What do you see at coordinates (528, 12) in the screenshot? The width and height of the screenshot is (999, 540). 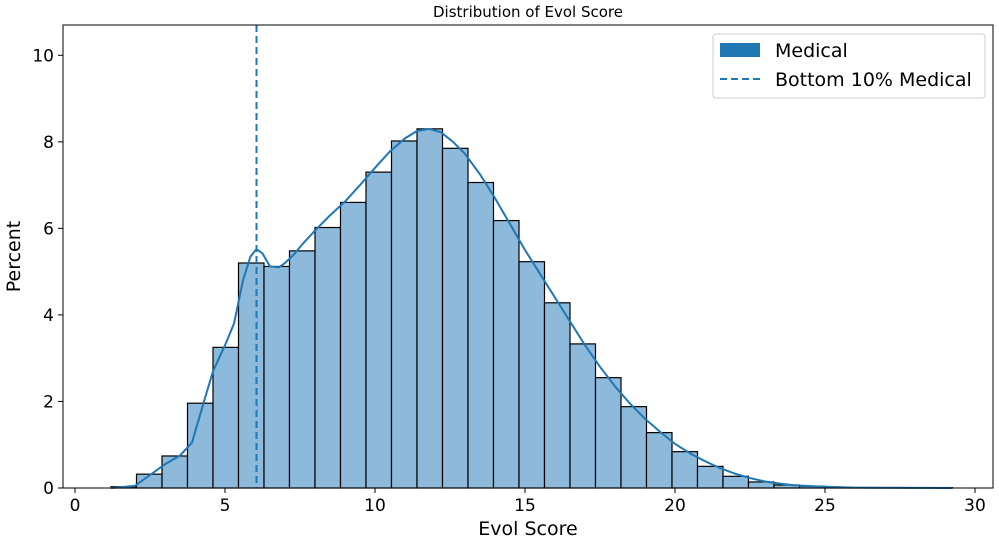 I see `chart-title: Distribution of Evol Score` at bounding box center [528, 12].